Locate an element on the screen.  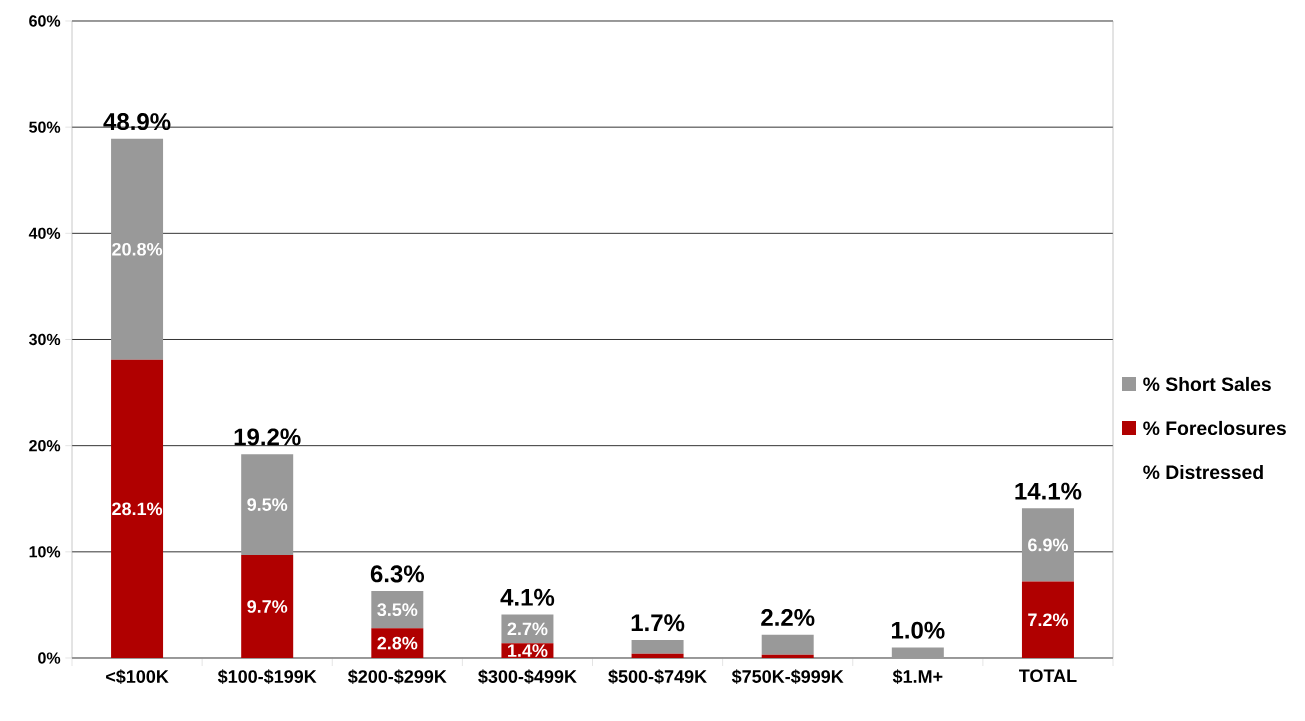
y-tick-label: 50% is located at coordinates (45, 127).